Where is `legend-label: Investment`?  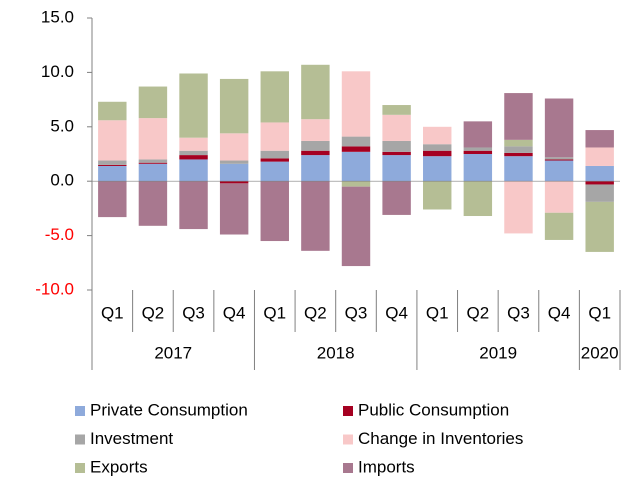 legend-label: Investment is located at coordinates (131, 438).